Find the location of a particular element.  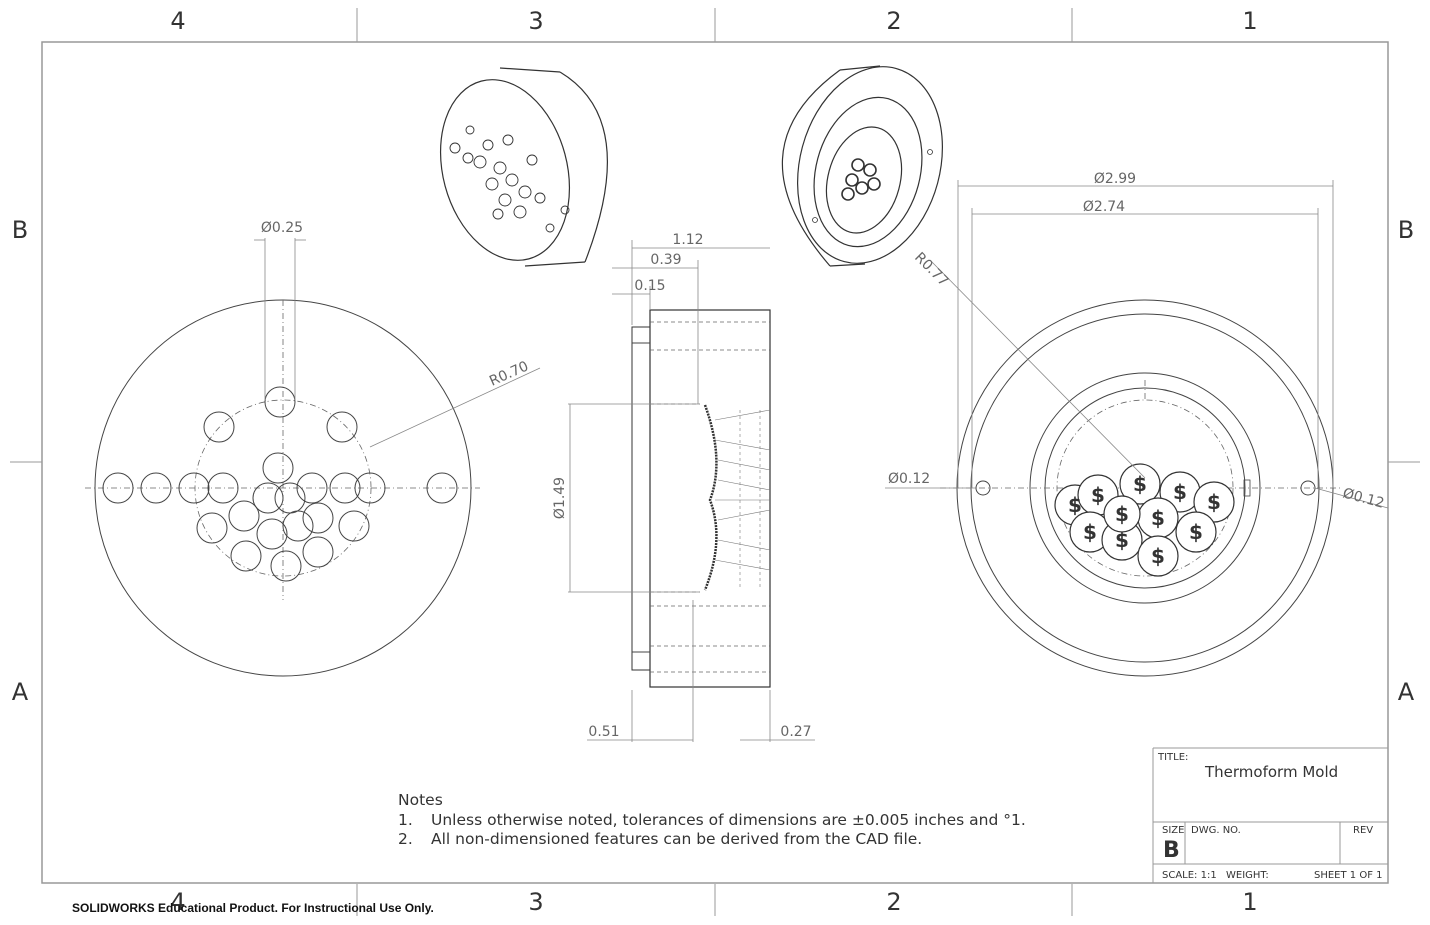

dim-pin-left: Ø0.12 is located at coordinates (909, 479).